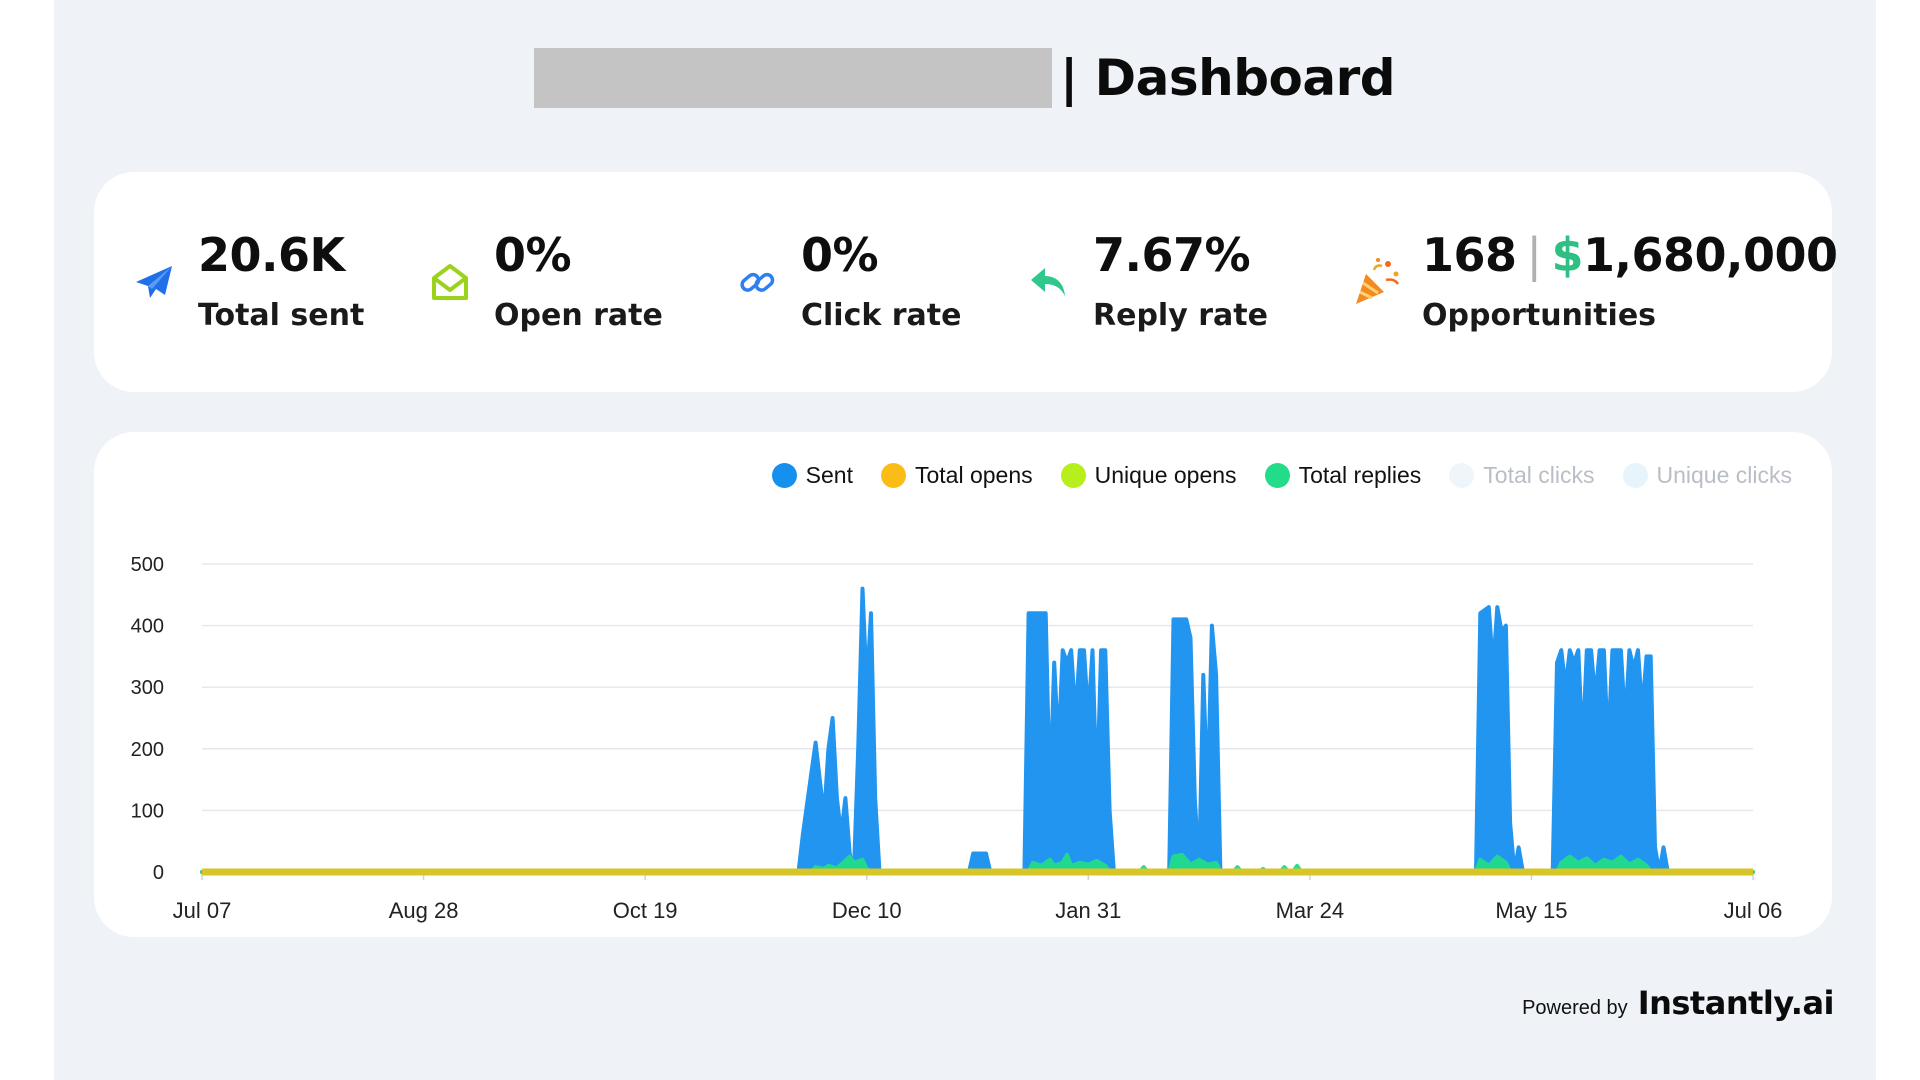 Image resolution: width=1920 pixels, height=1080 pixels. Describe the element at coordinates (1575, 1008) in the screenshot. I see `powered-by-text: Powered by` at that location.